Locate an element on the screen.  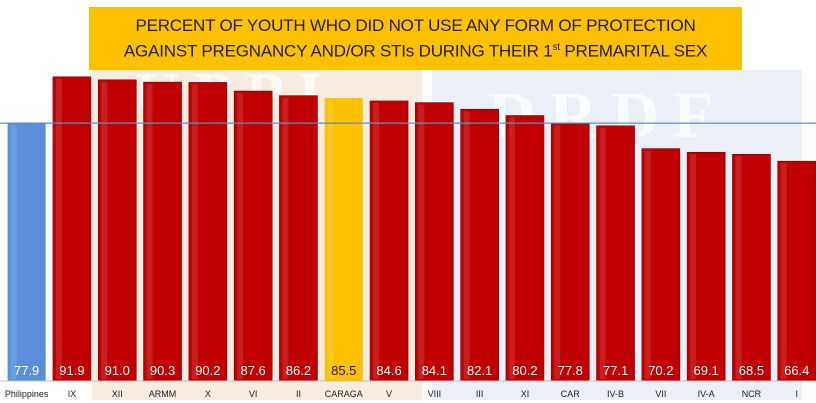
value-label-ncr: 68.5 is located at coordinates (751, 370).